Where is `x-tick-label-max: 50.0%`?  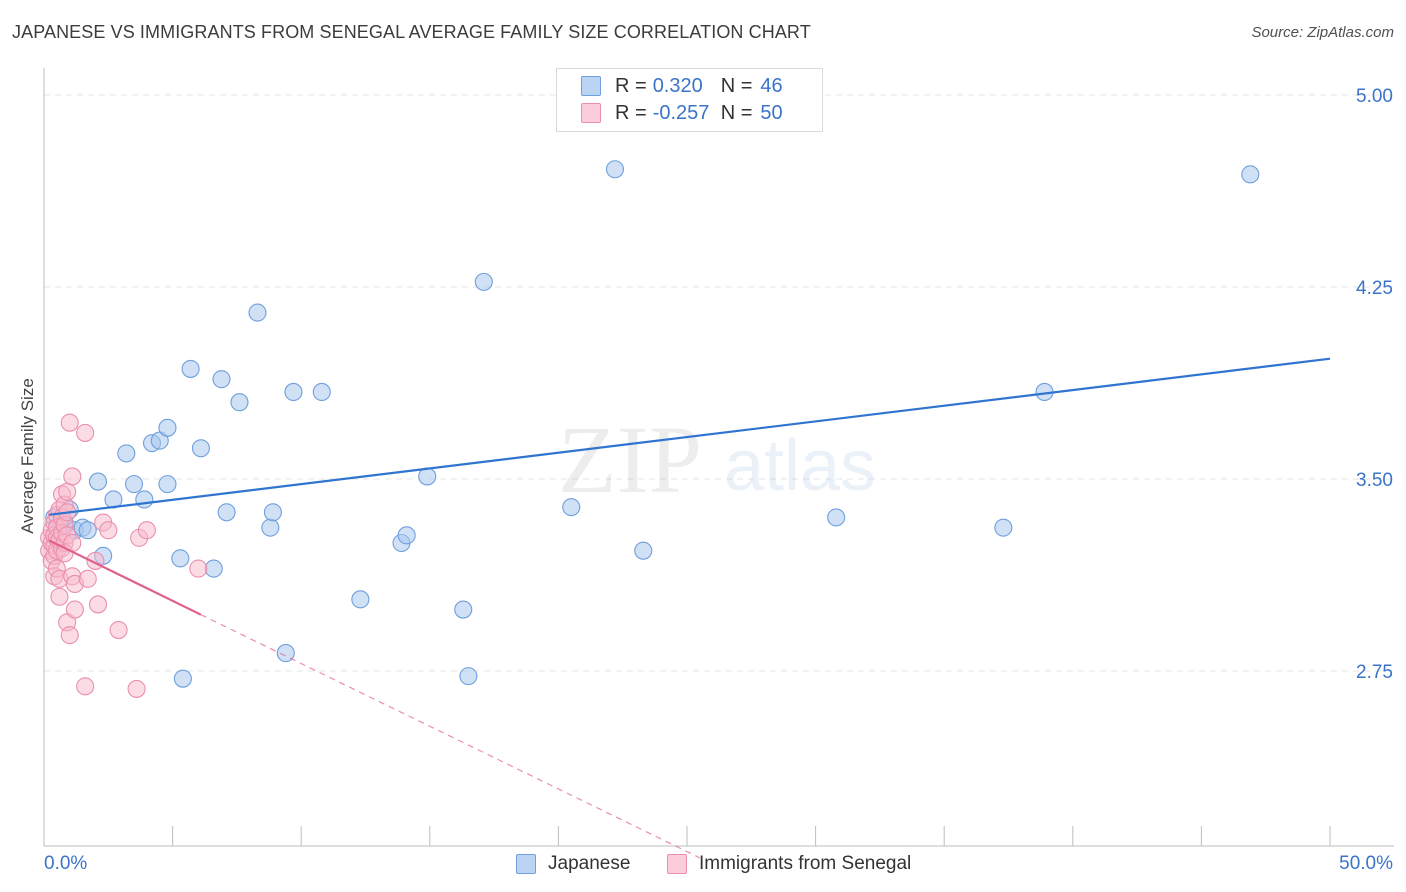
x-tick-label-max: 50.0% is located at coordinates (1366, 863).